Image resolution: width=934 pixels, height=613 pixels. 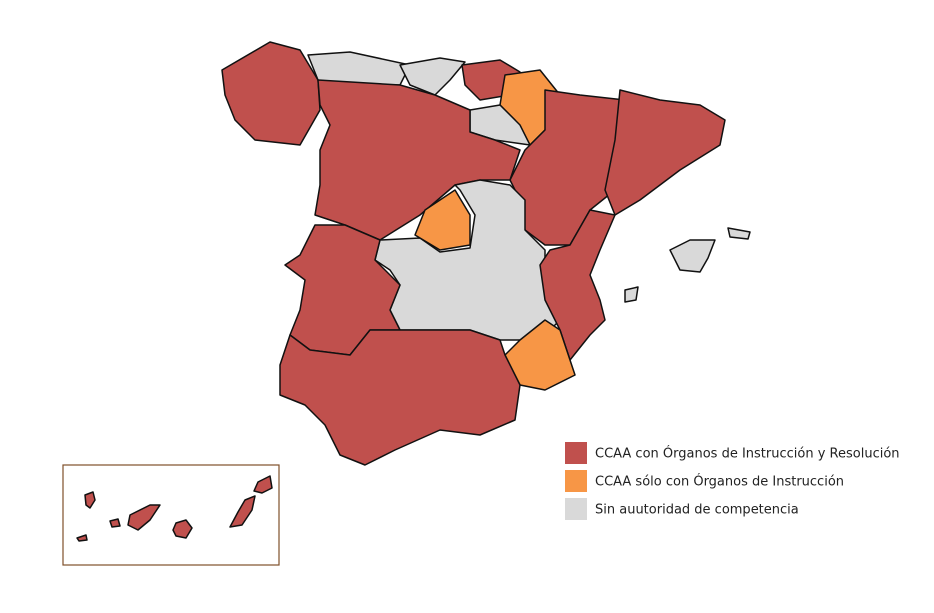 I want to click on legend-label: Sin auutoridad de competencia, so click(x=697, y=510).